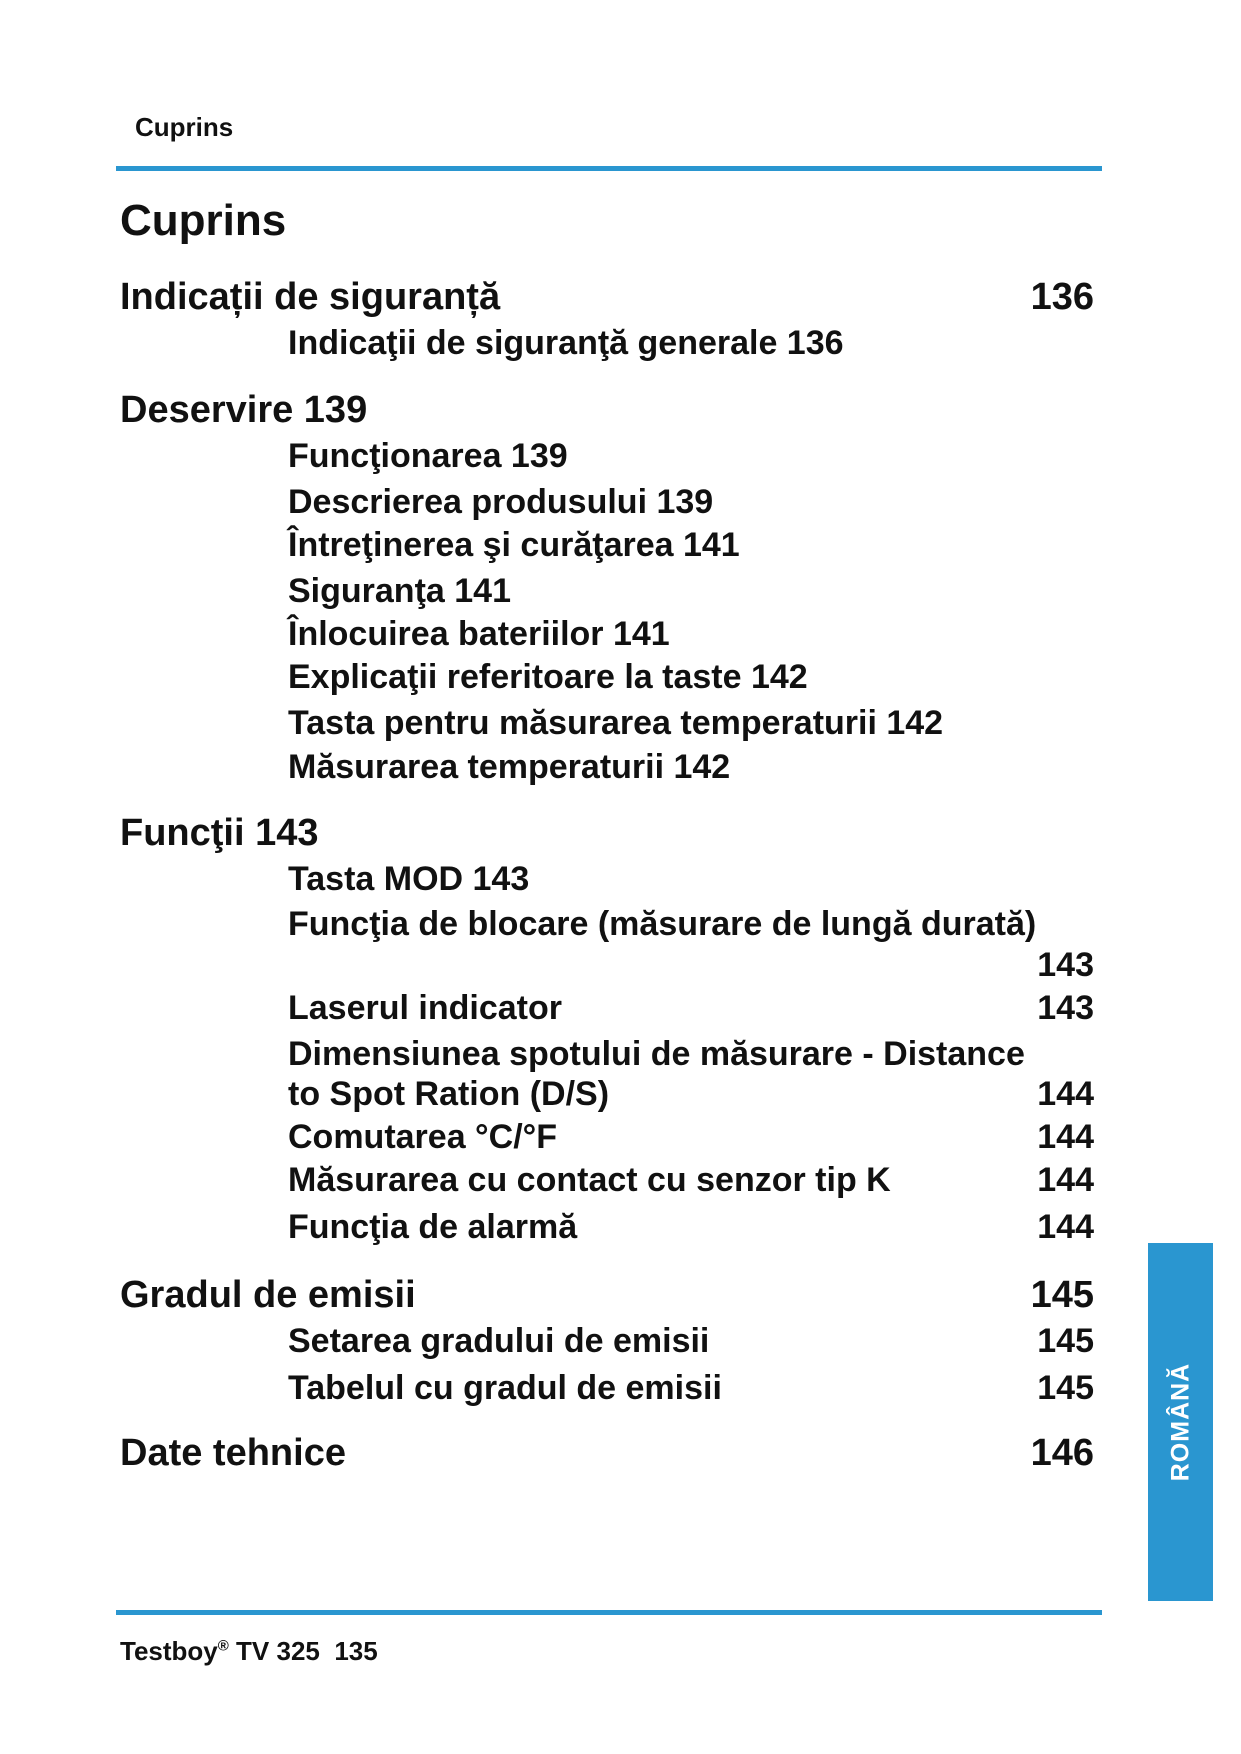 The image size is (1241, 1754). Describe the element at coordinates (223, 1646) in the screenshot. I see `registered-mark: ®` at that location.